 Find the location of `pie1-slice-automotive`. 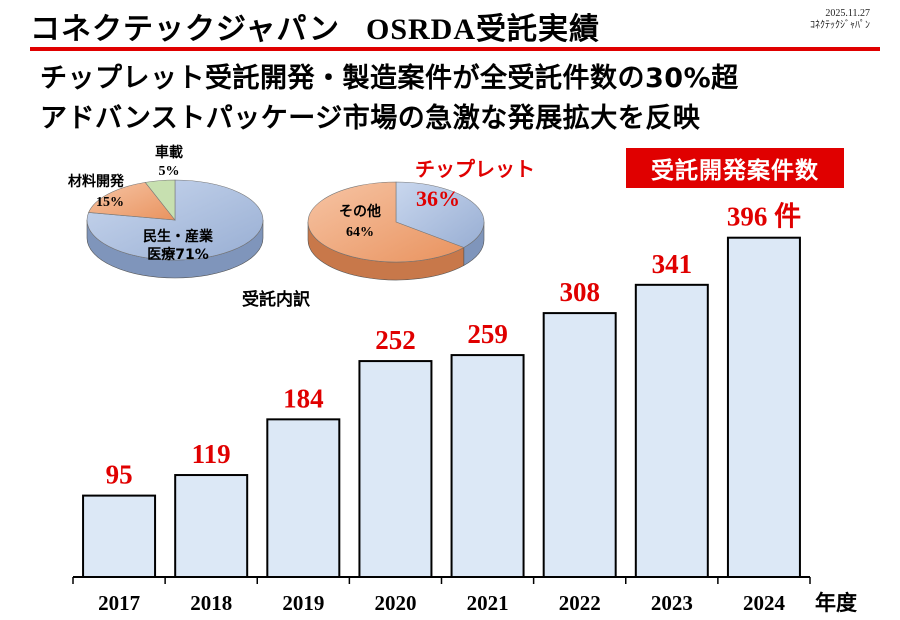

pie1-slice-automotive is located at coordinates (160, 200).